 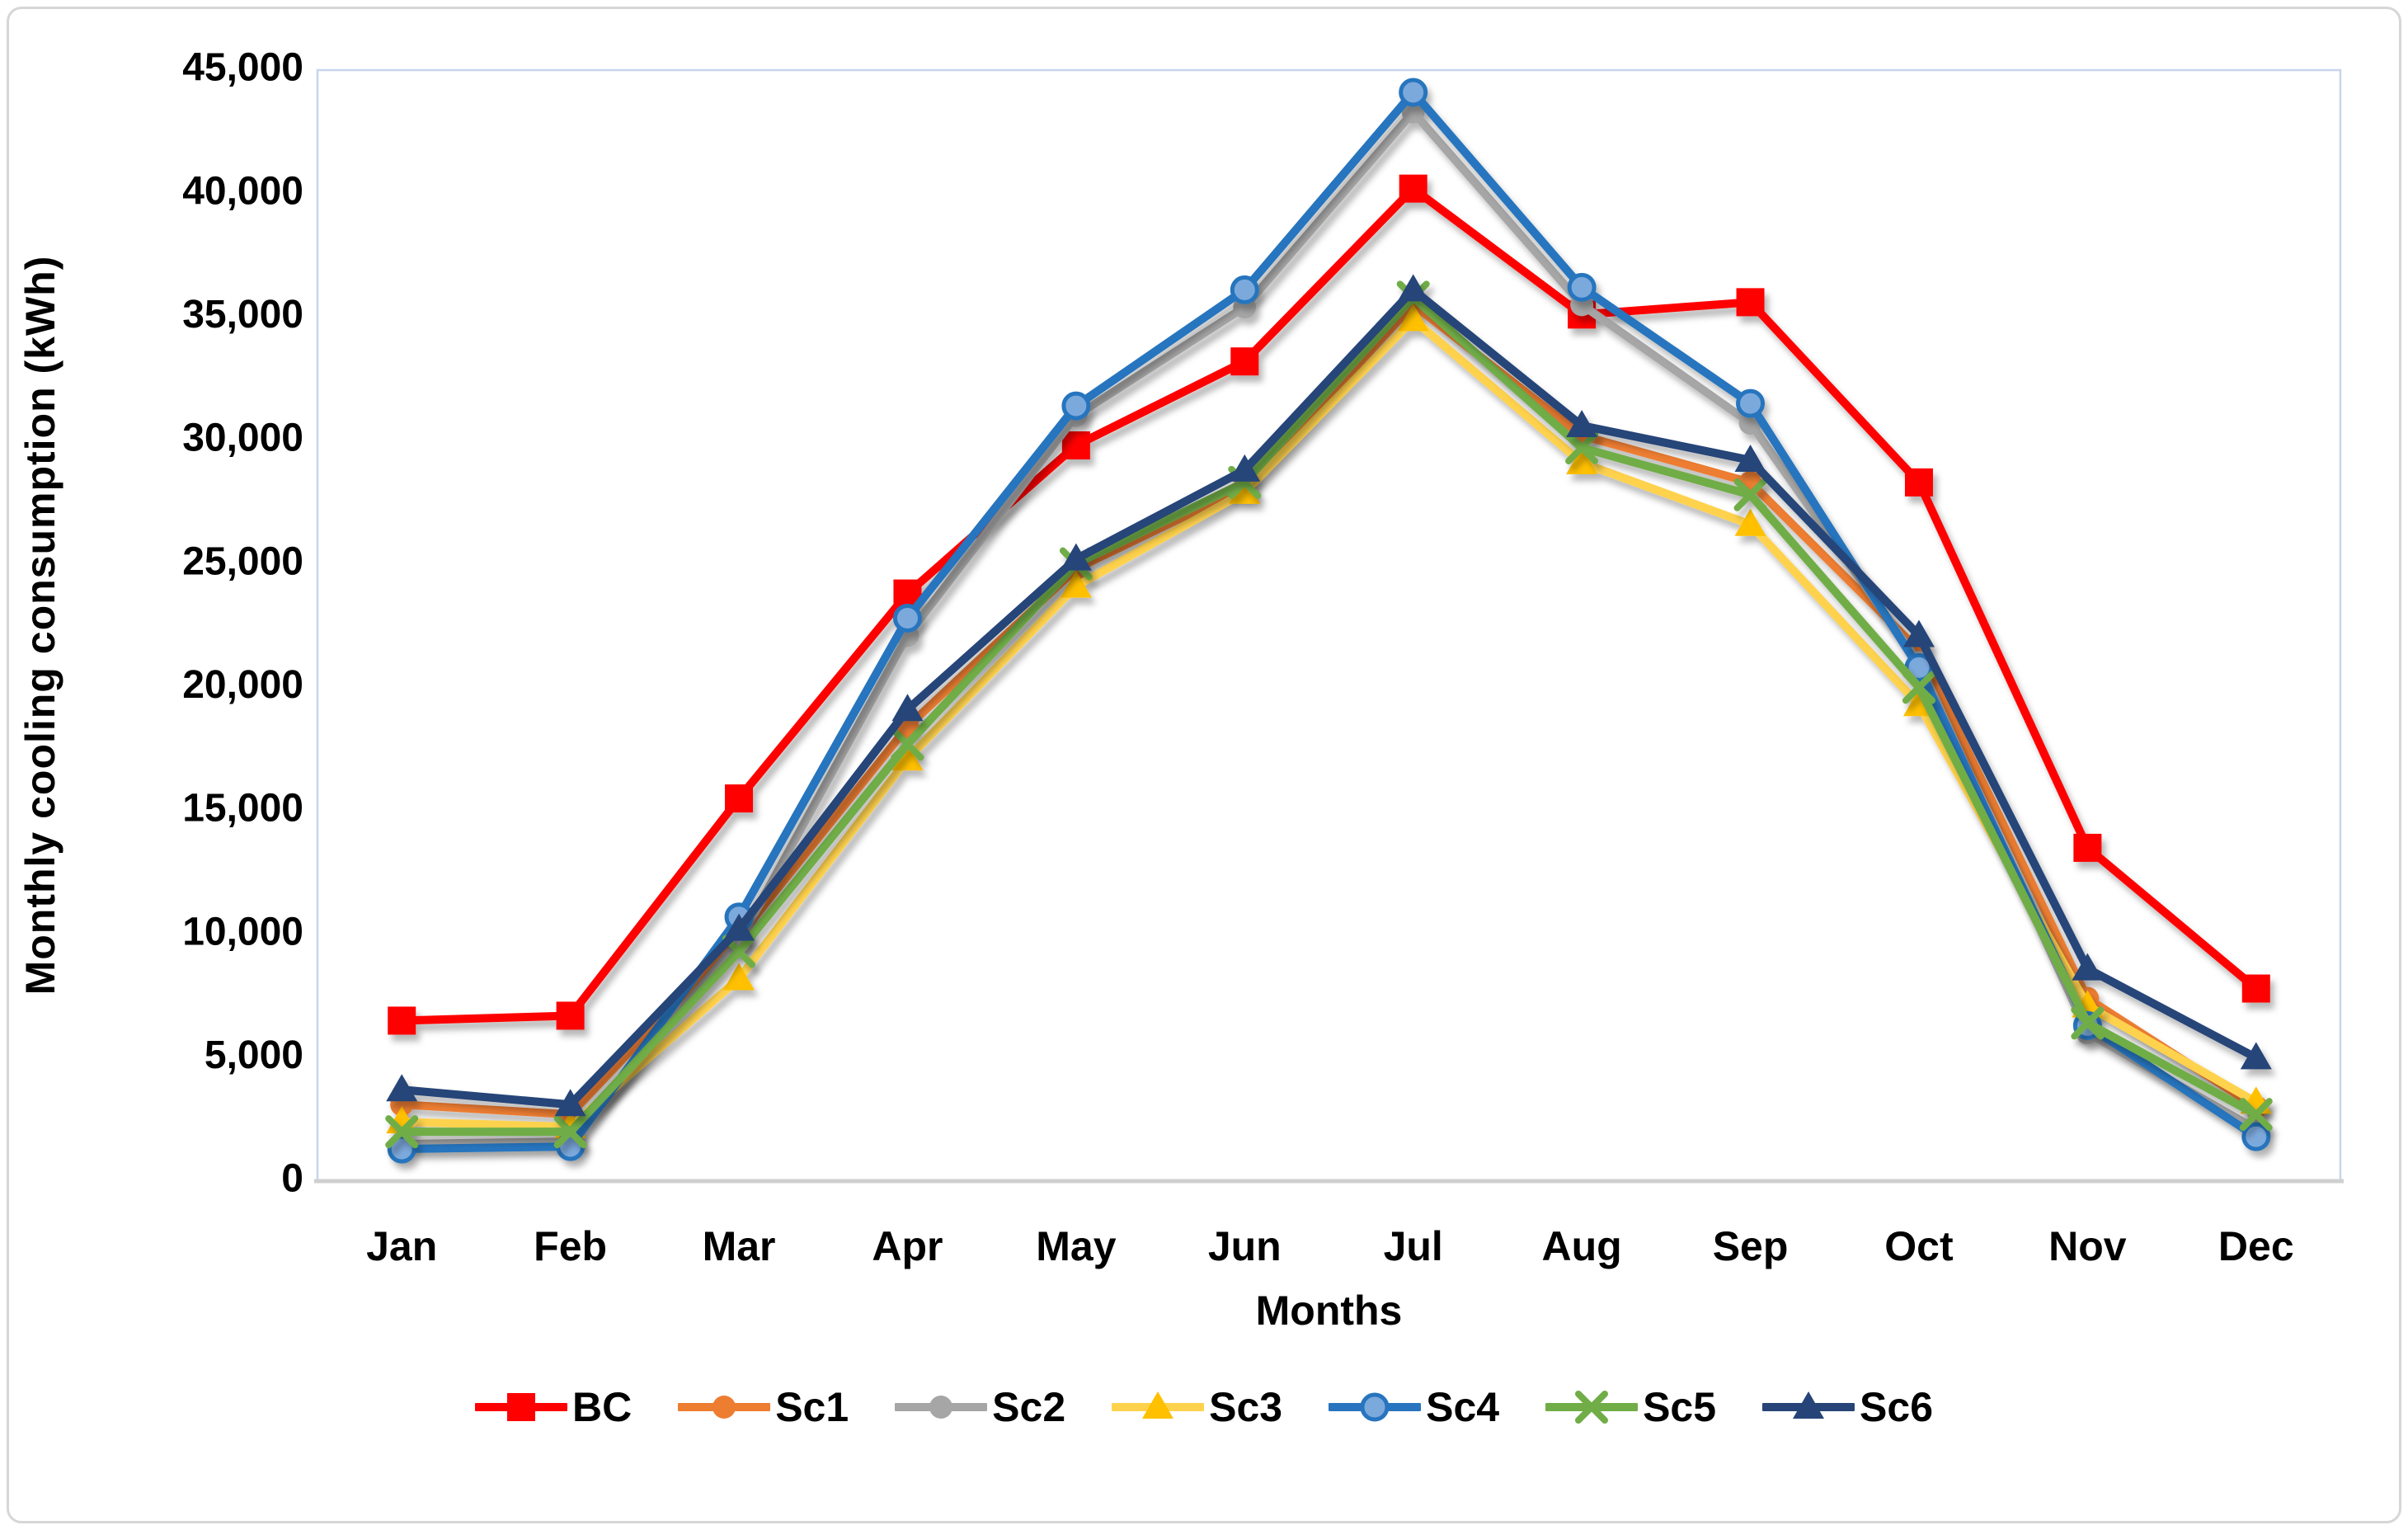 What do you see at coordinates (40, 625) in the screenshot?
I see `y-axis-title: Monthly cooling consumption (kWh)` at bounding box center [40, 625].